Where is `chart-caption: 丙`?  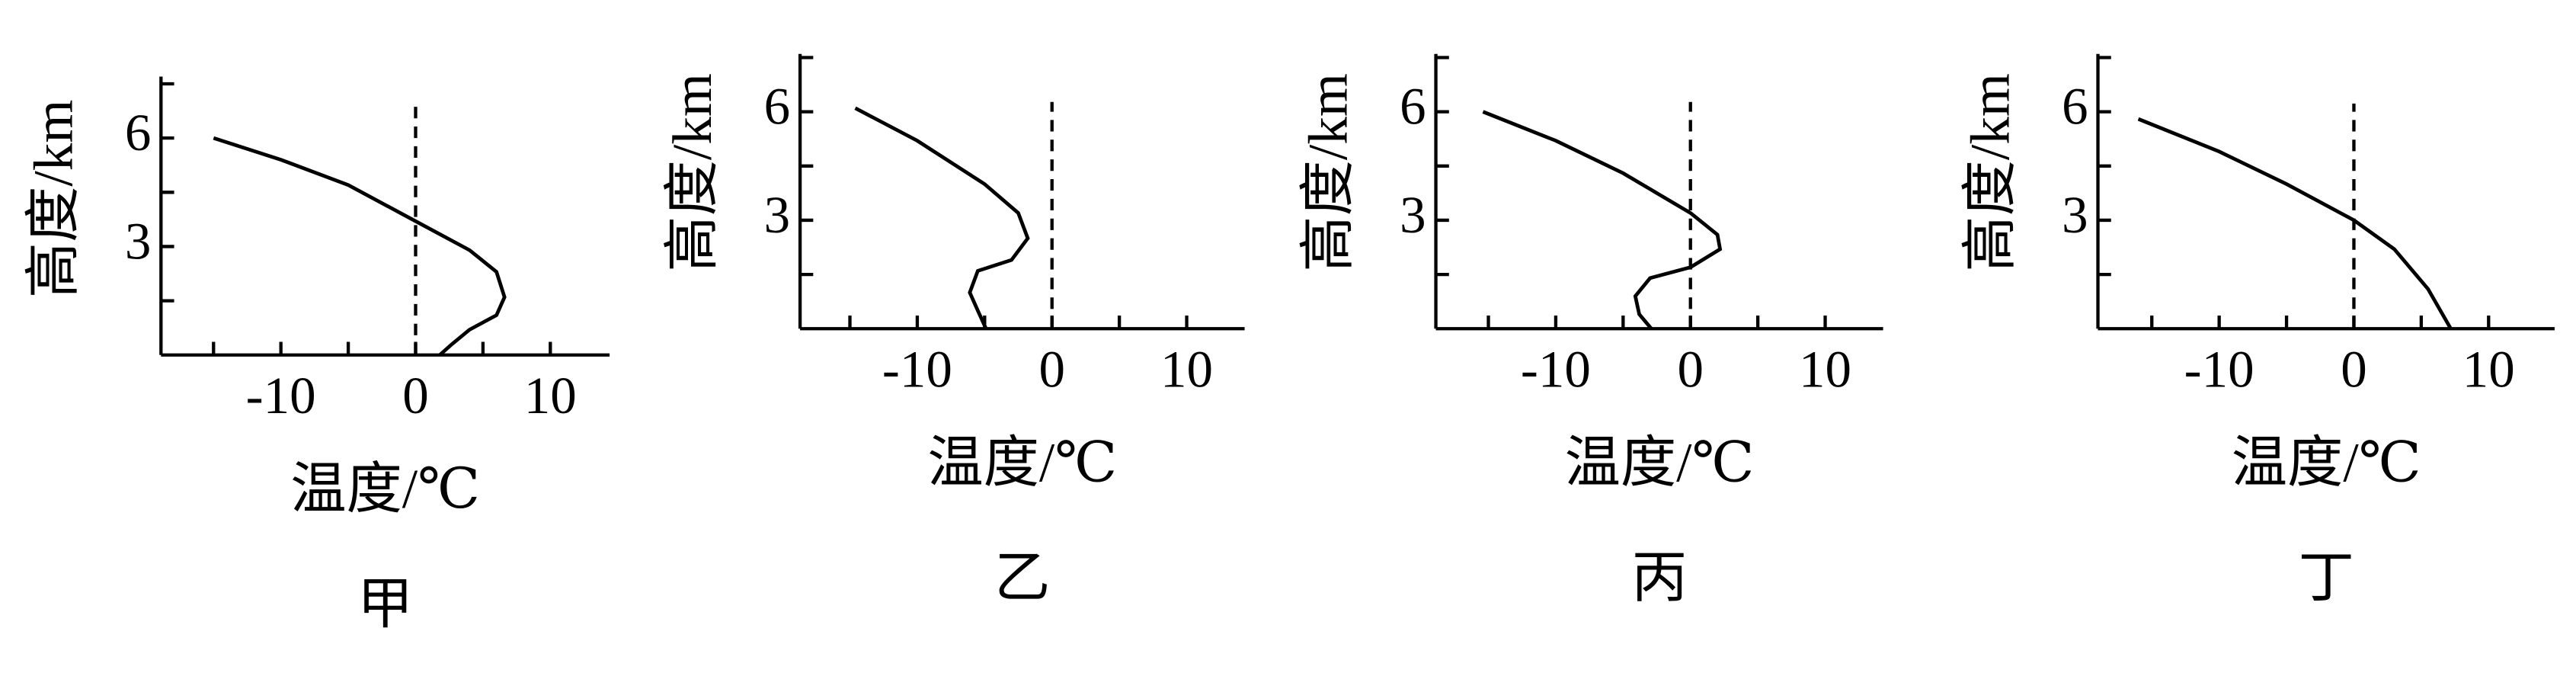
chart-caption: 丙 is located at coordinates (1659, 577).